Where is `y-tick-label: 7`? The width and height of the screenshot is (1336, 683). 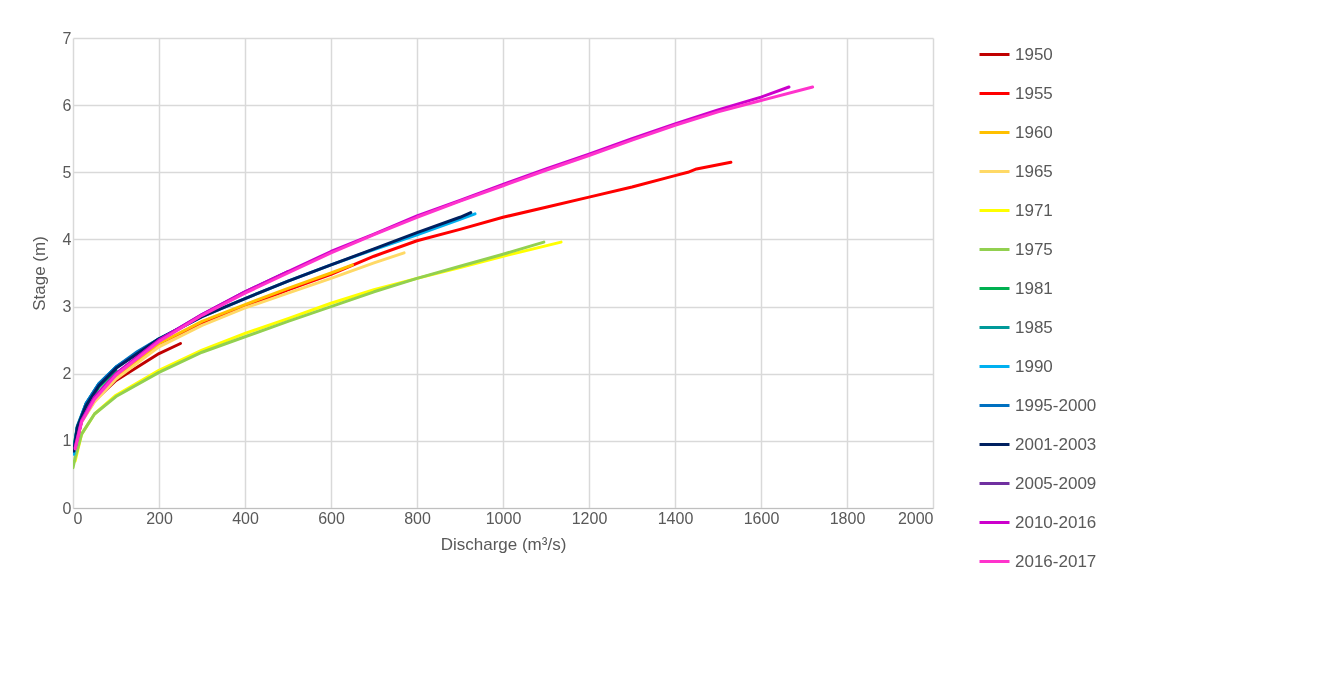
y-tick-label: 7 is located at coordinates (67, 38).